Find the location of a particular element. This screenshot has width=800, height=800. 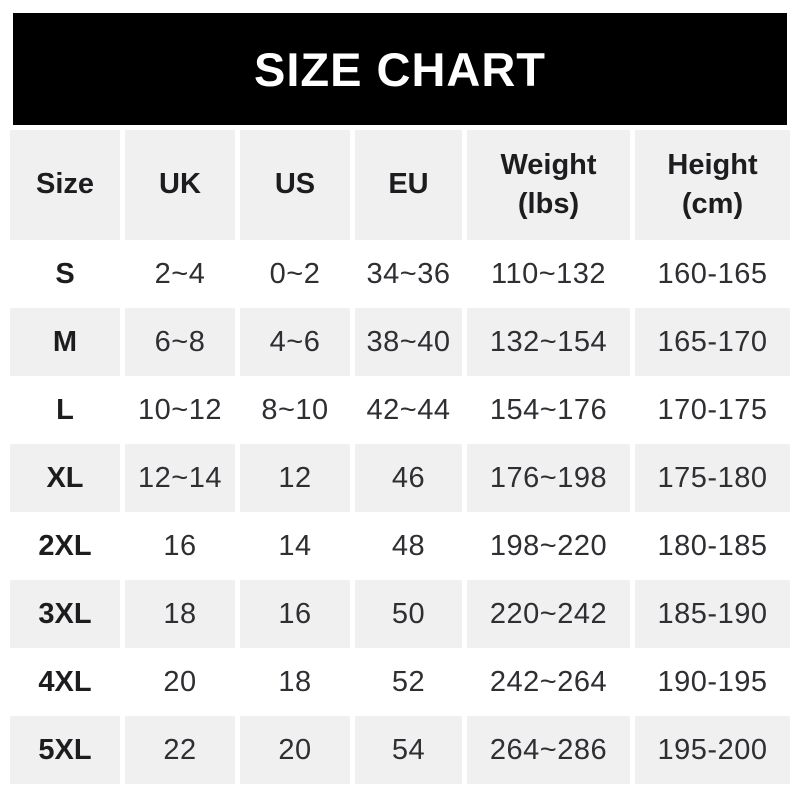

header-row: Size UK US EU Weight (lbs) Height (cm) is located at coordinates (400, 185).